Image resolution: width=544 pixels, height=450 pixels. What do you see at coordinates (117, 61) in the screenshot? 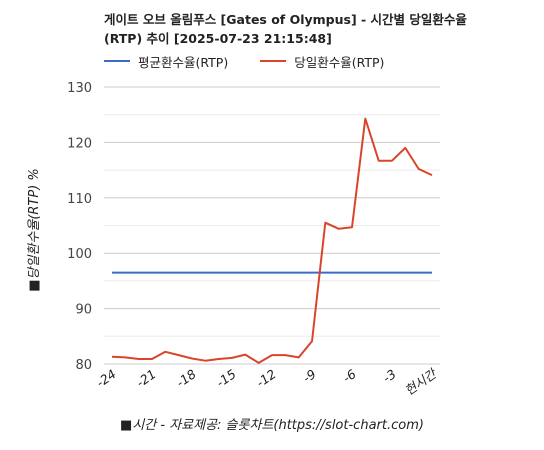
I see `legend-swatch-average` at bounding box center [117, 61].